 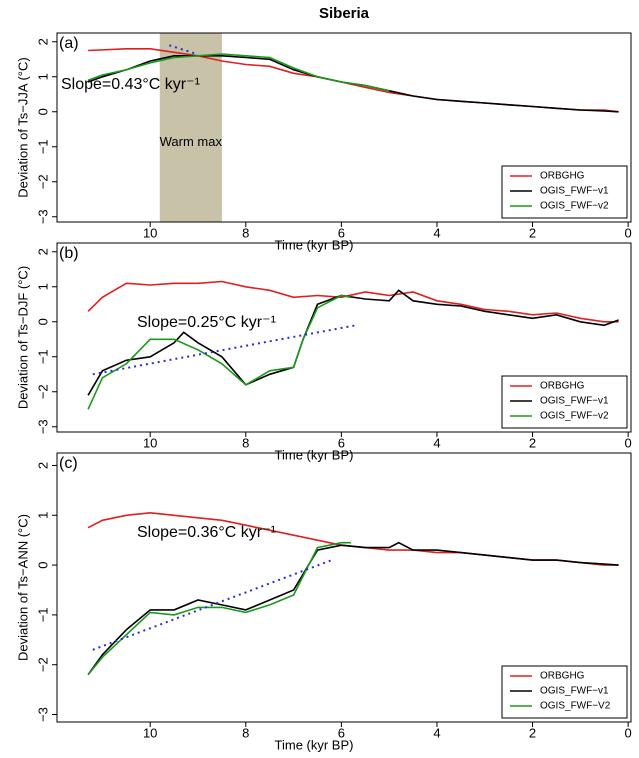 What do you see at coordinates (206, 322) in the screenshot?
I see `slope-annotation: Slope=0.25°C kyr⁻¹` at bounding box center [206, 322].